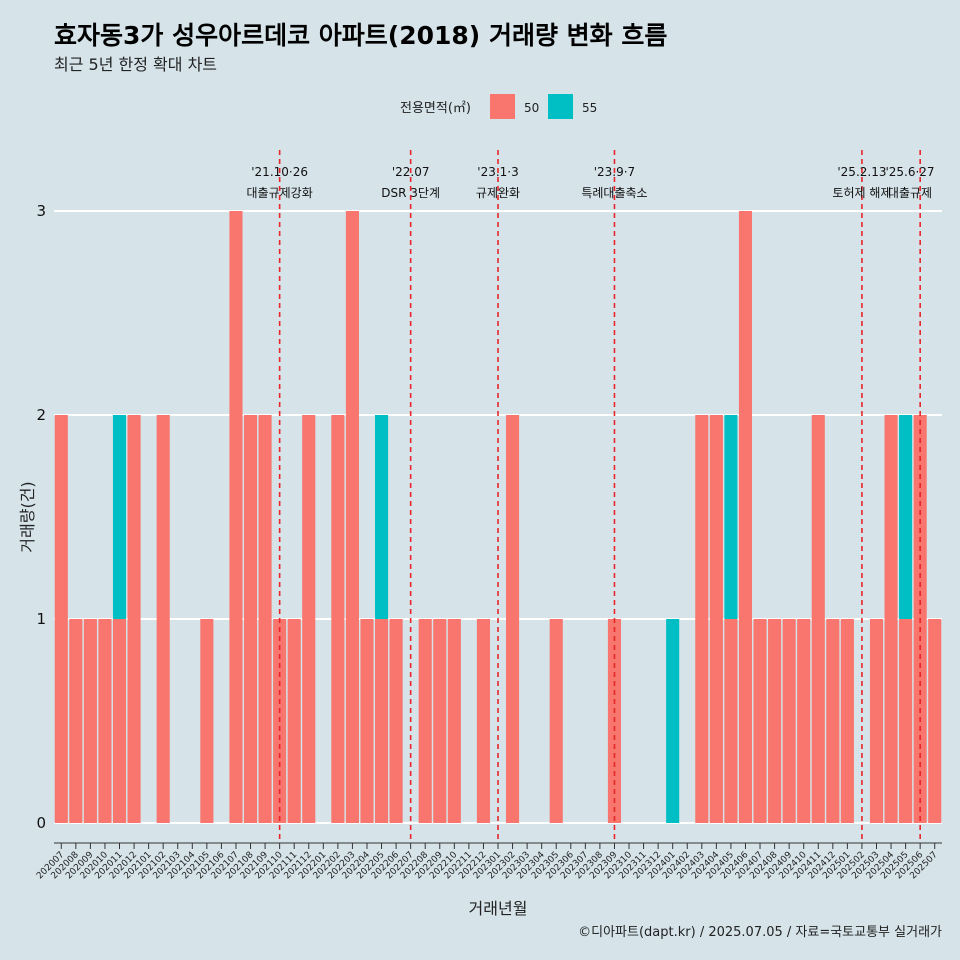 The width and height of the screenshot is (960, 960). Describe the element at coordinates (41, 823) in the screenshot. I see `y-tick-label: 0` at that location.